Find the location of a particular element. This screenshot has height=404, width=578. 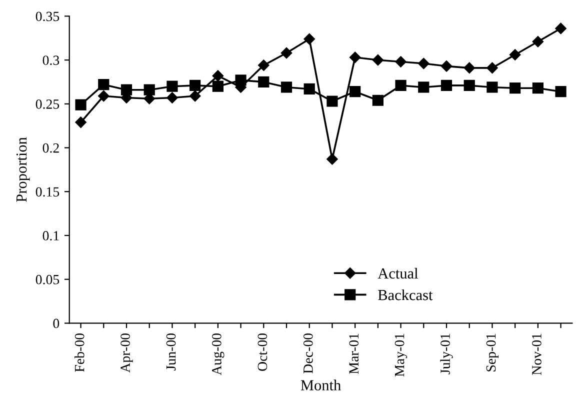

y-tick-label: 0.2 is located at coordinates (50, 148).